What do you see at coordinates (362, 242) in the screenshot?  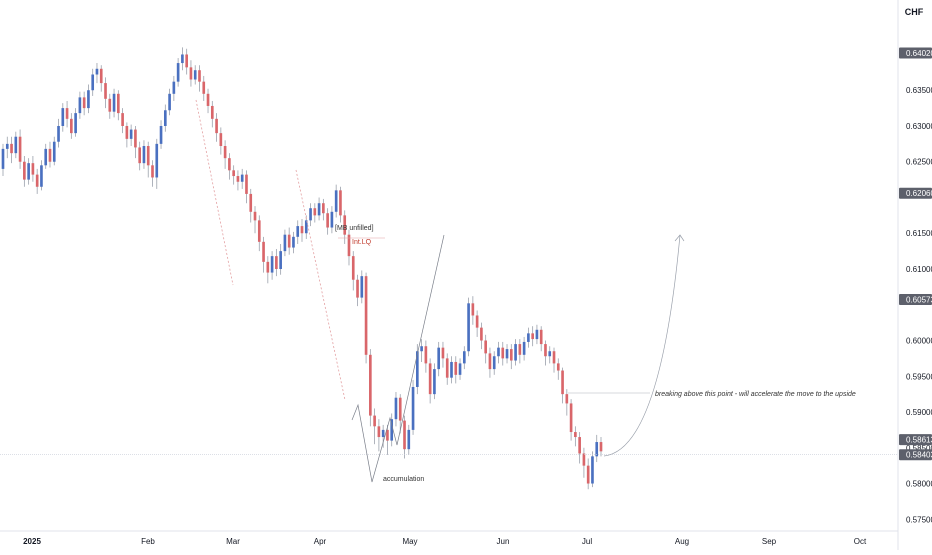 I see `liquidity-annotation: Int.LQ` at bounding box center [362, 242].